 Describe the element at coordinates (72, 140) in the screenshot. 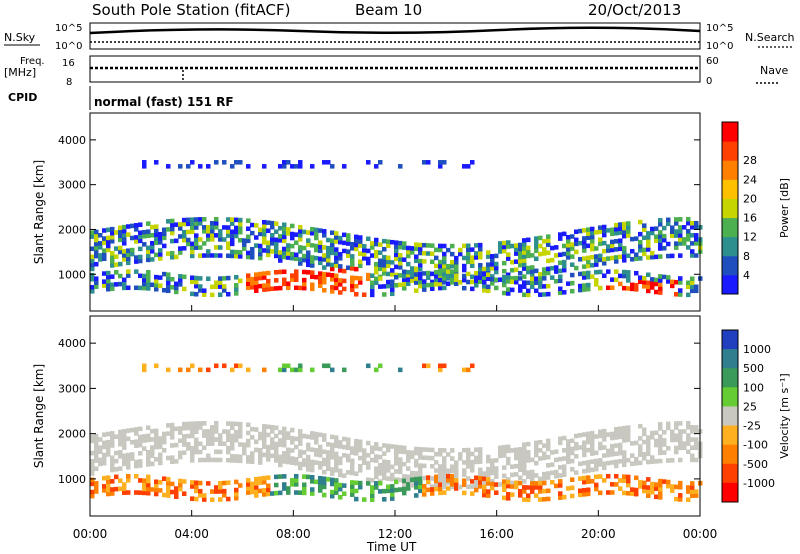

I see `y-tick-label: 4000` at that location.